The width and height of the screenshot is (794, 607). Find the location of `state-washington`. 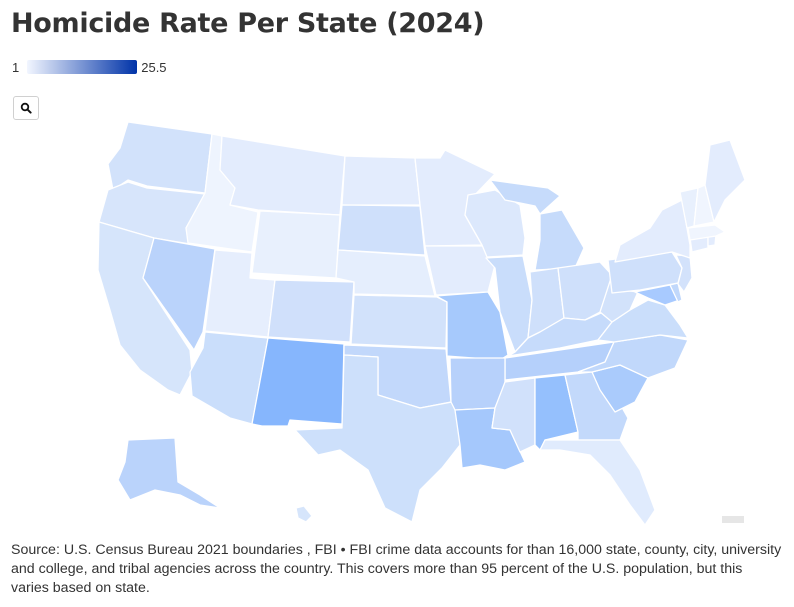

state-washington is located at coordinates (160, 157).